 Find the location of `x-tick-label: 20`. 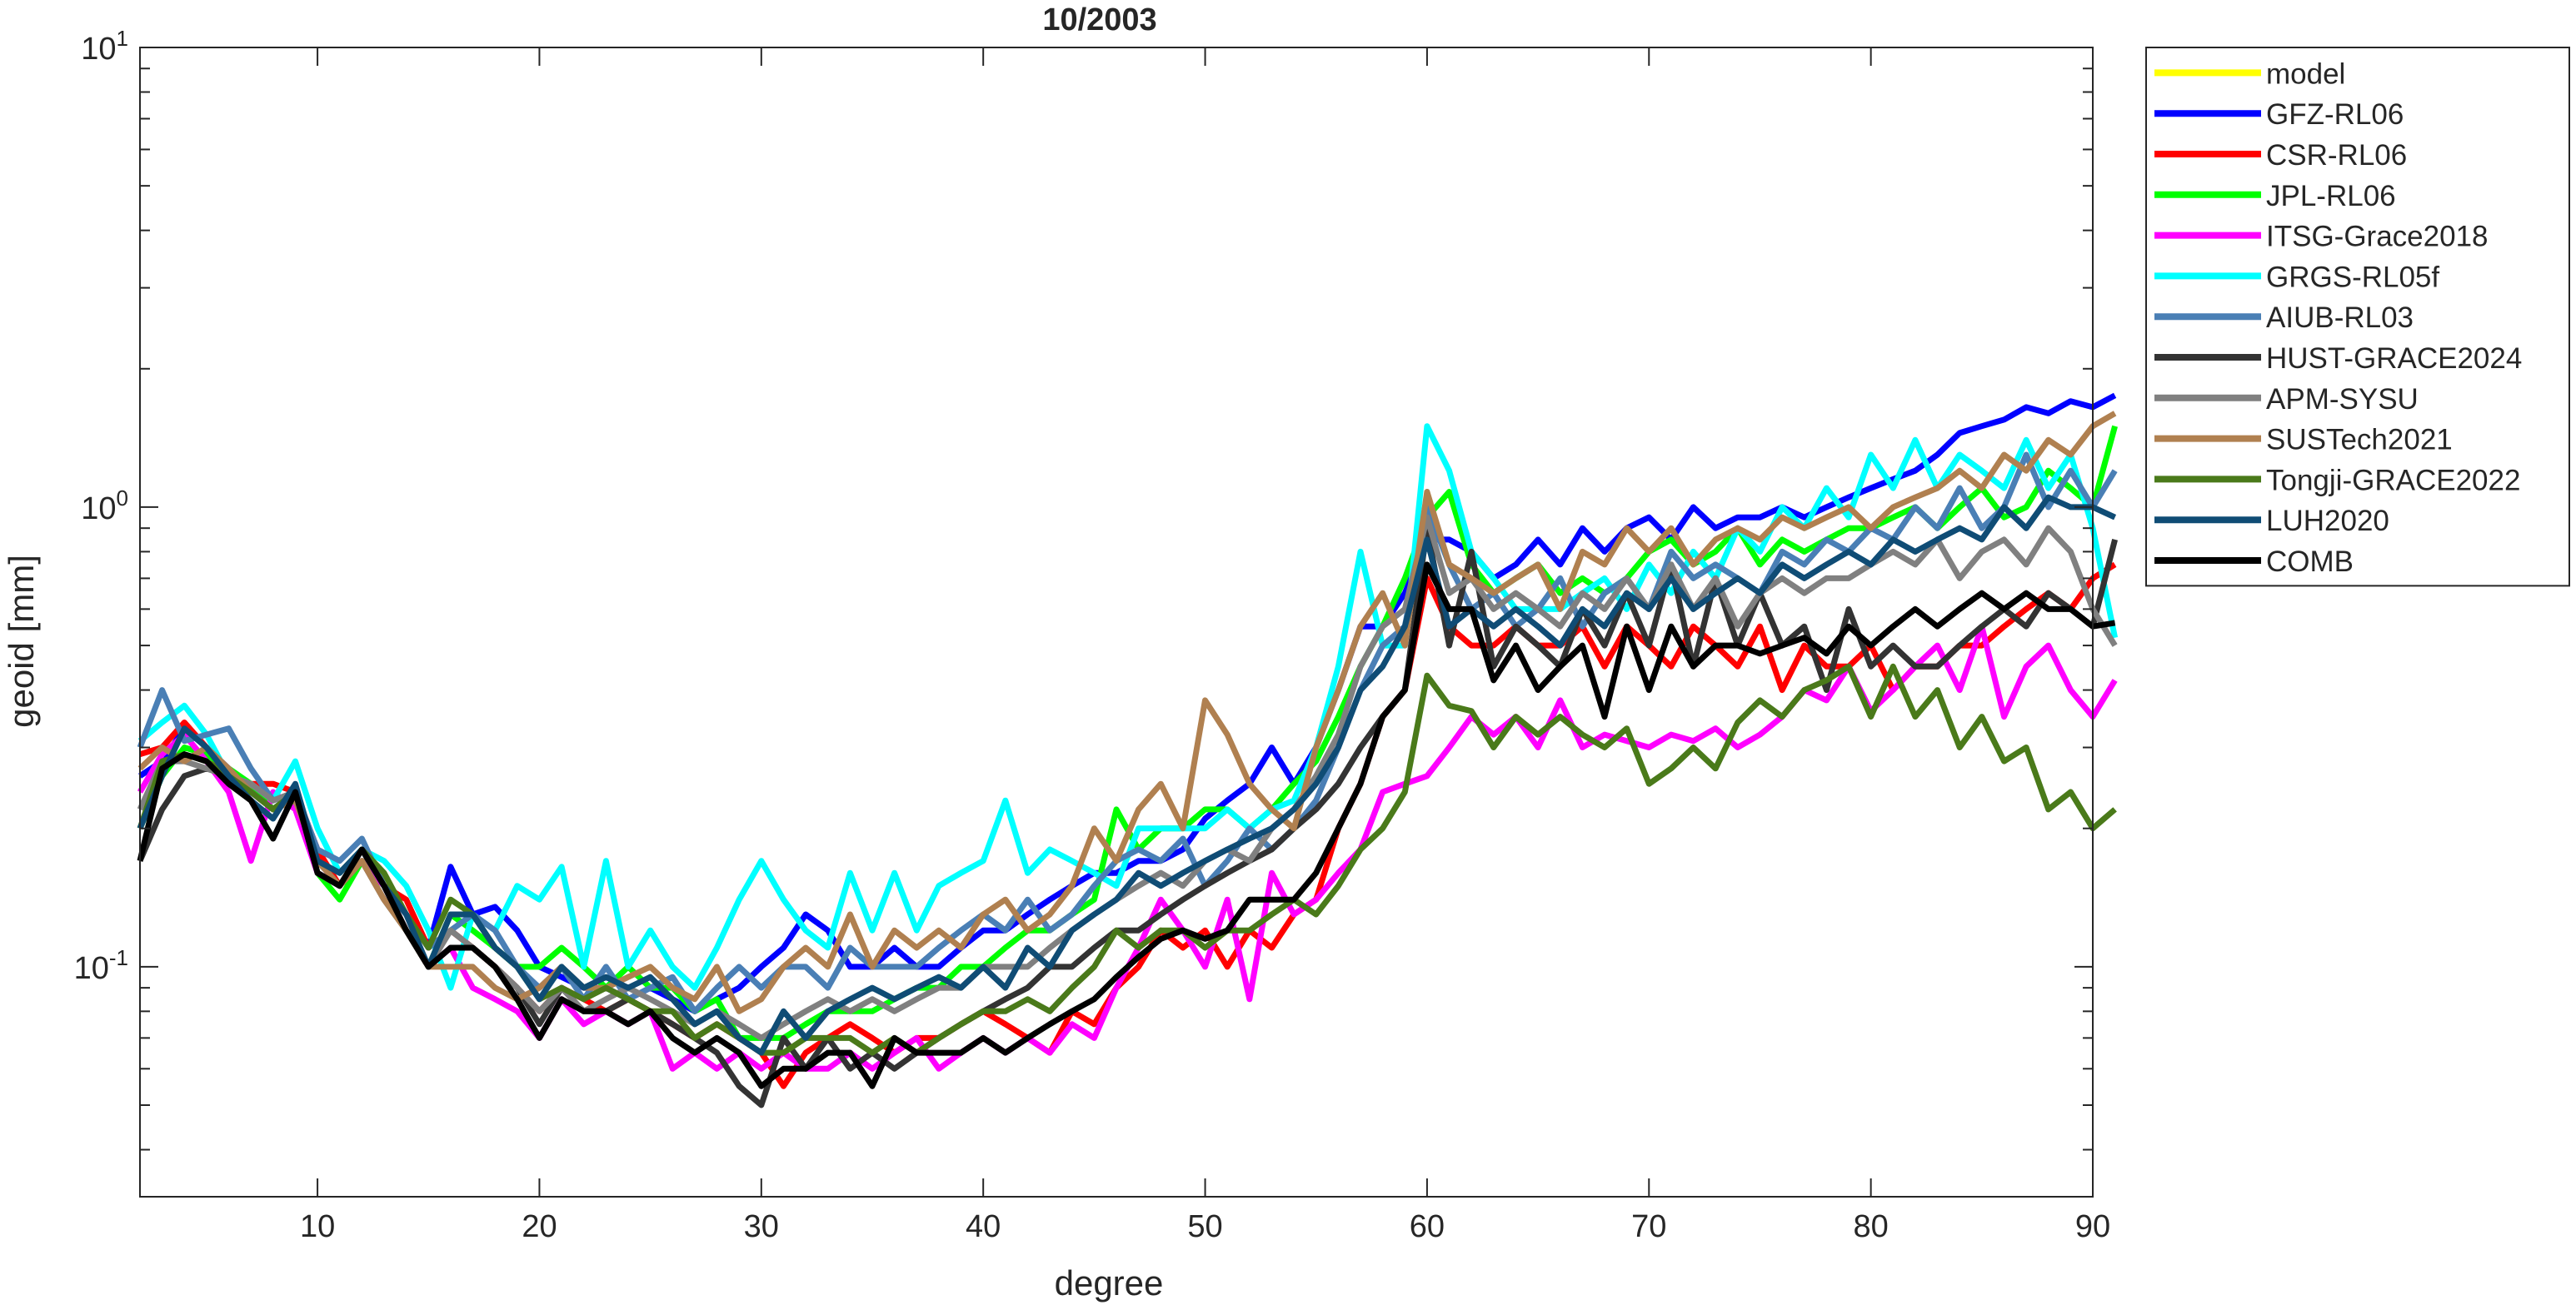

x-tick-label: 20 is located at coordinates (539, 1226).